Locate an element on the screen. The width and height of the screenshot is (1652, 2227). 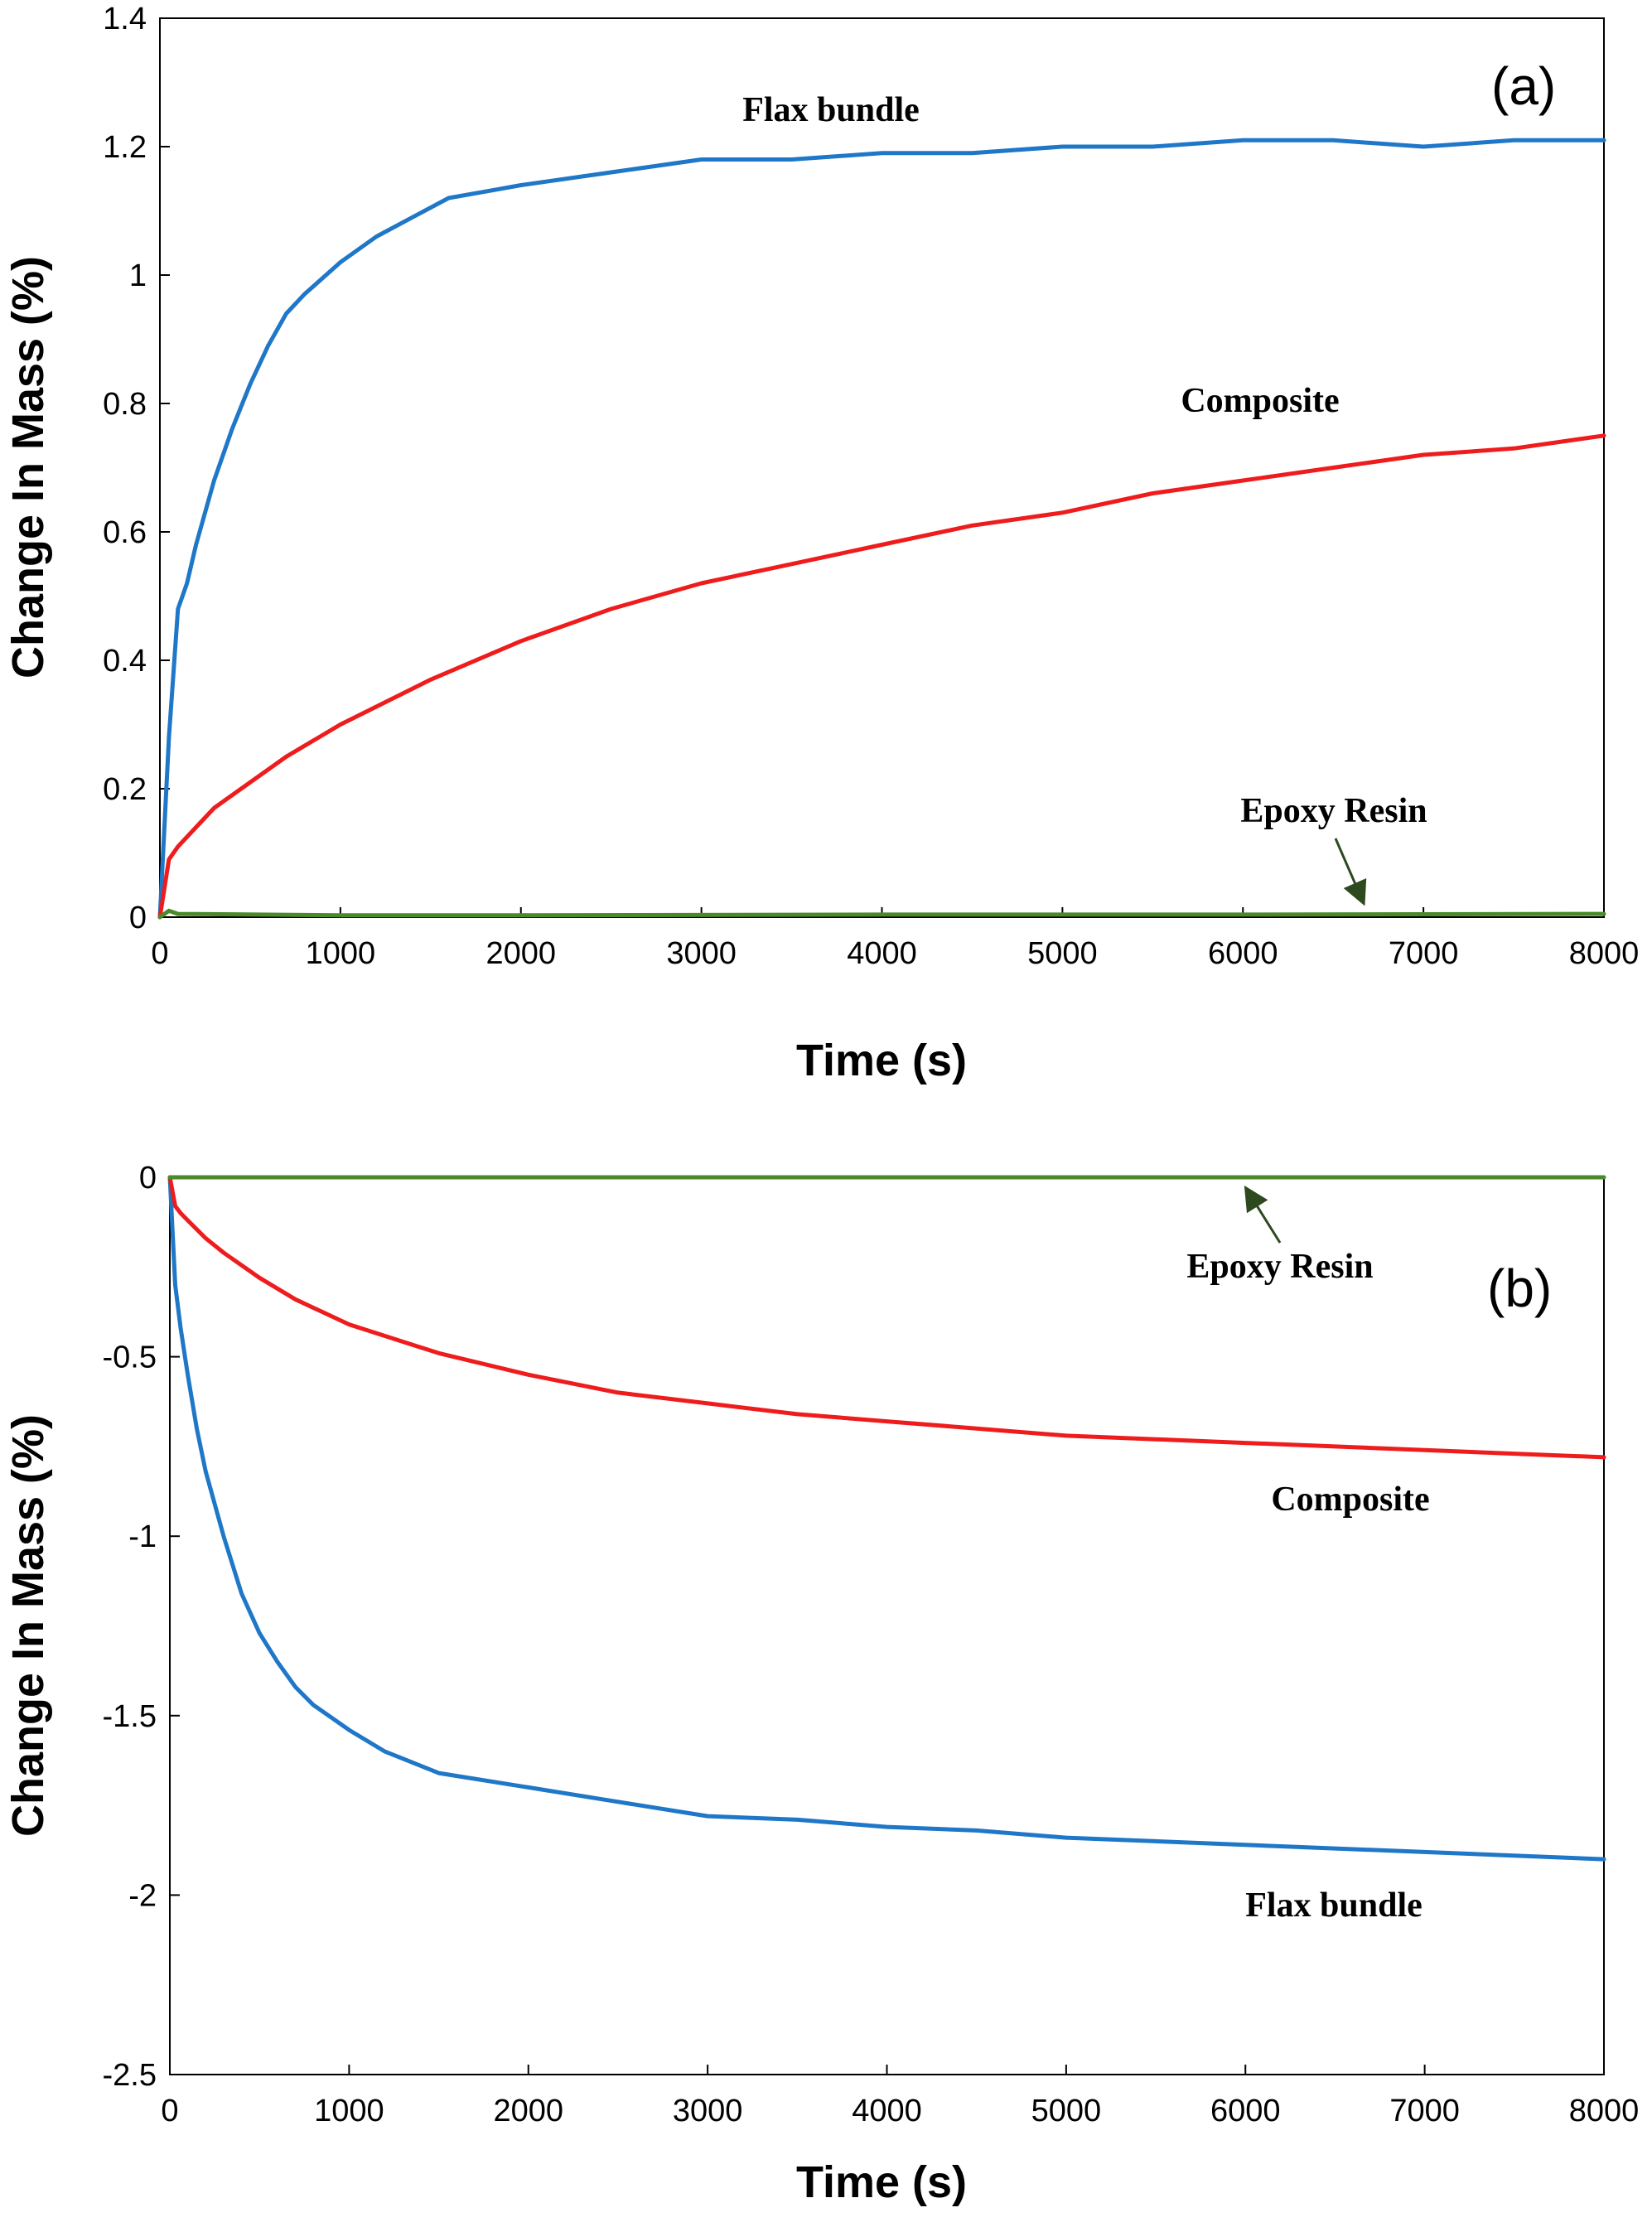
chart-a-annotation-arrow is located at coordinates (1350, 872).